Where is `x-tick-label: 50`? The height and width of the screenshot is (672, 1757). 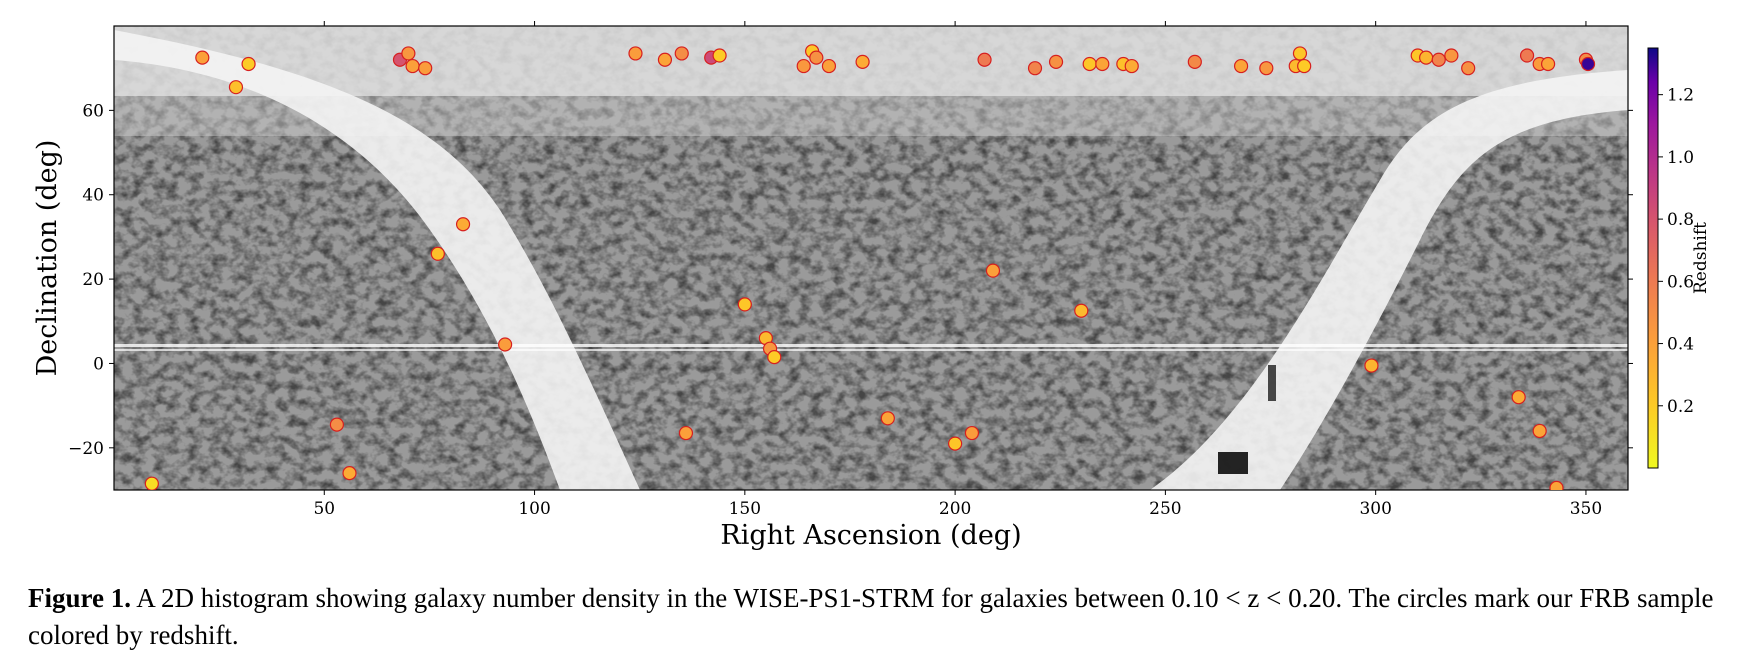
x-tick-label: 50 is located at coordinates (324, 509).